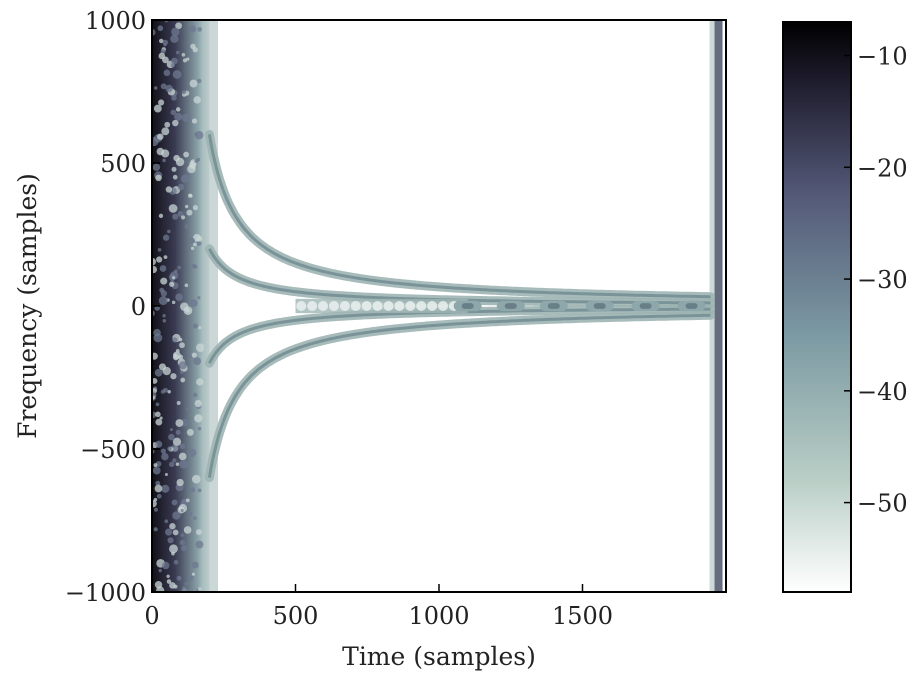 Image resolution: width=916 pixels, height=677 pixels. I want to click on colorbar-tick-label: −40, so click(882, 392).